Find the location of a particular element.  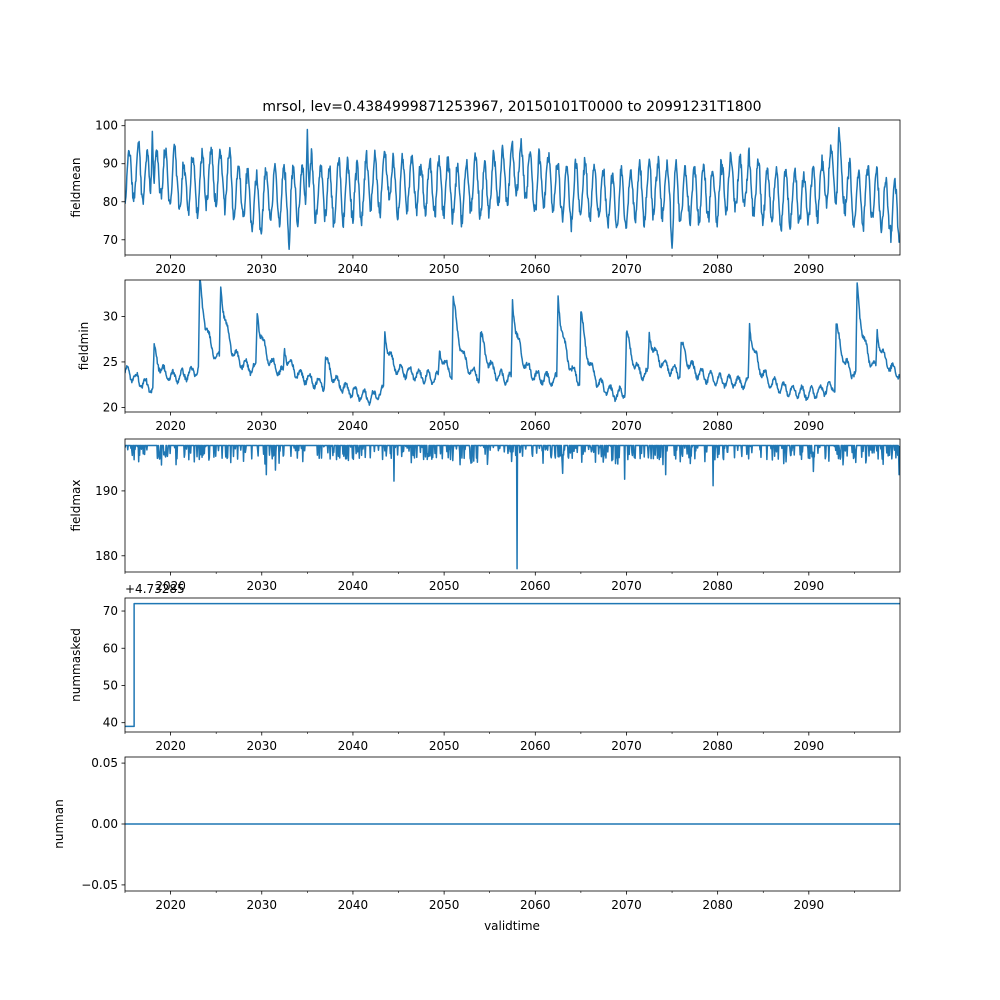

series-line-fieldmax is located at coordinates (512, 507).